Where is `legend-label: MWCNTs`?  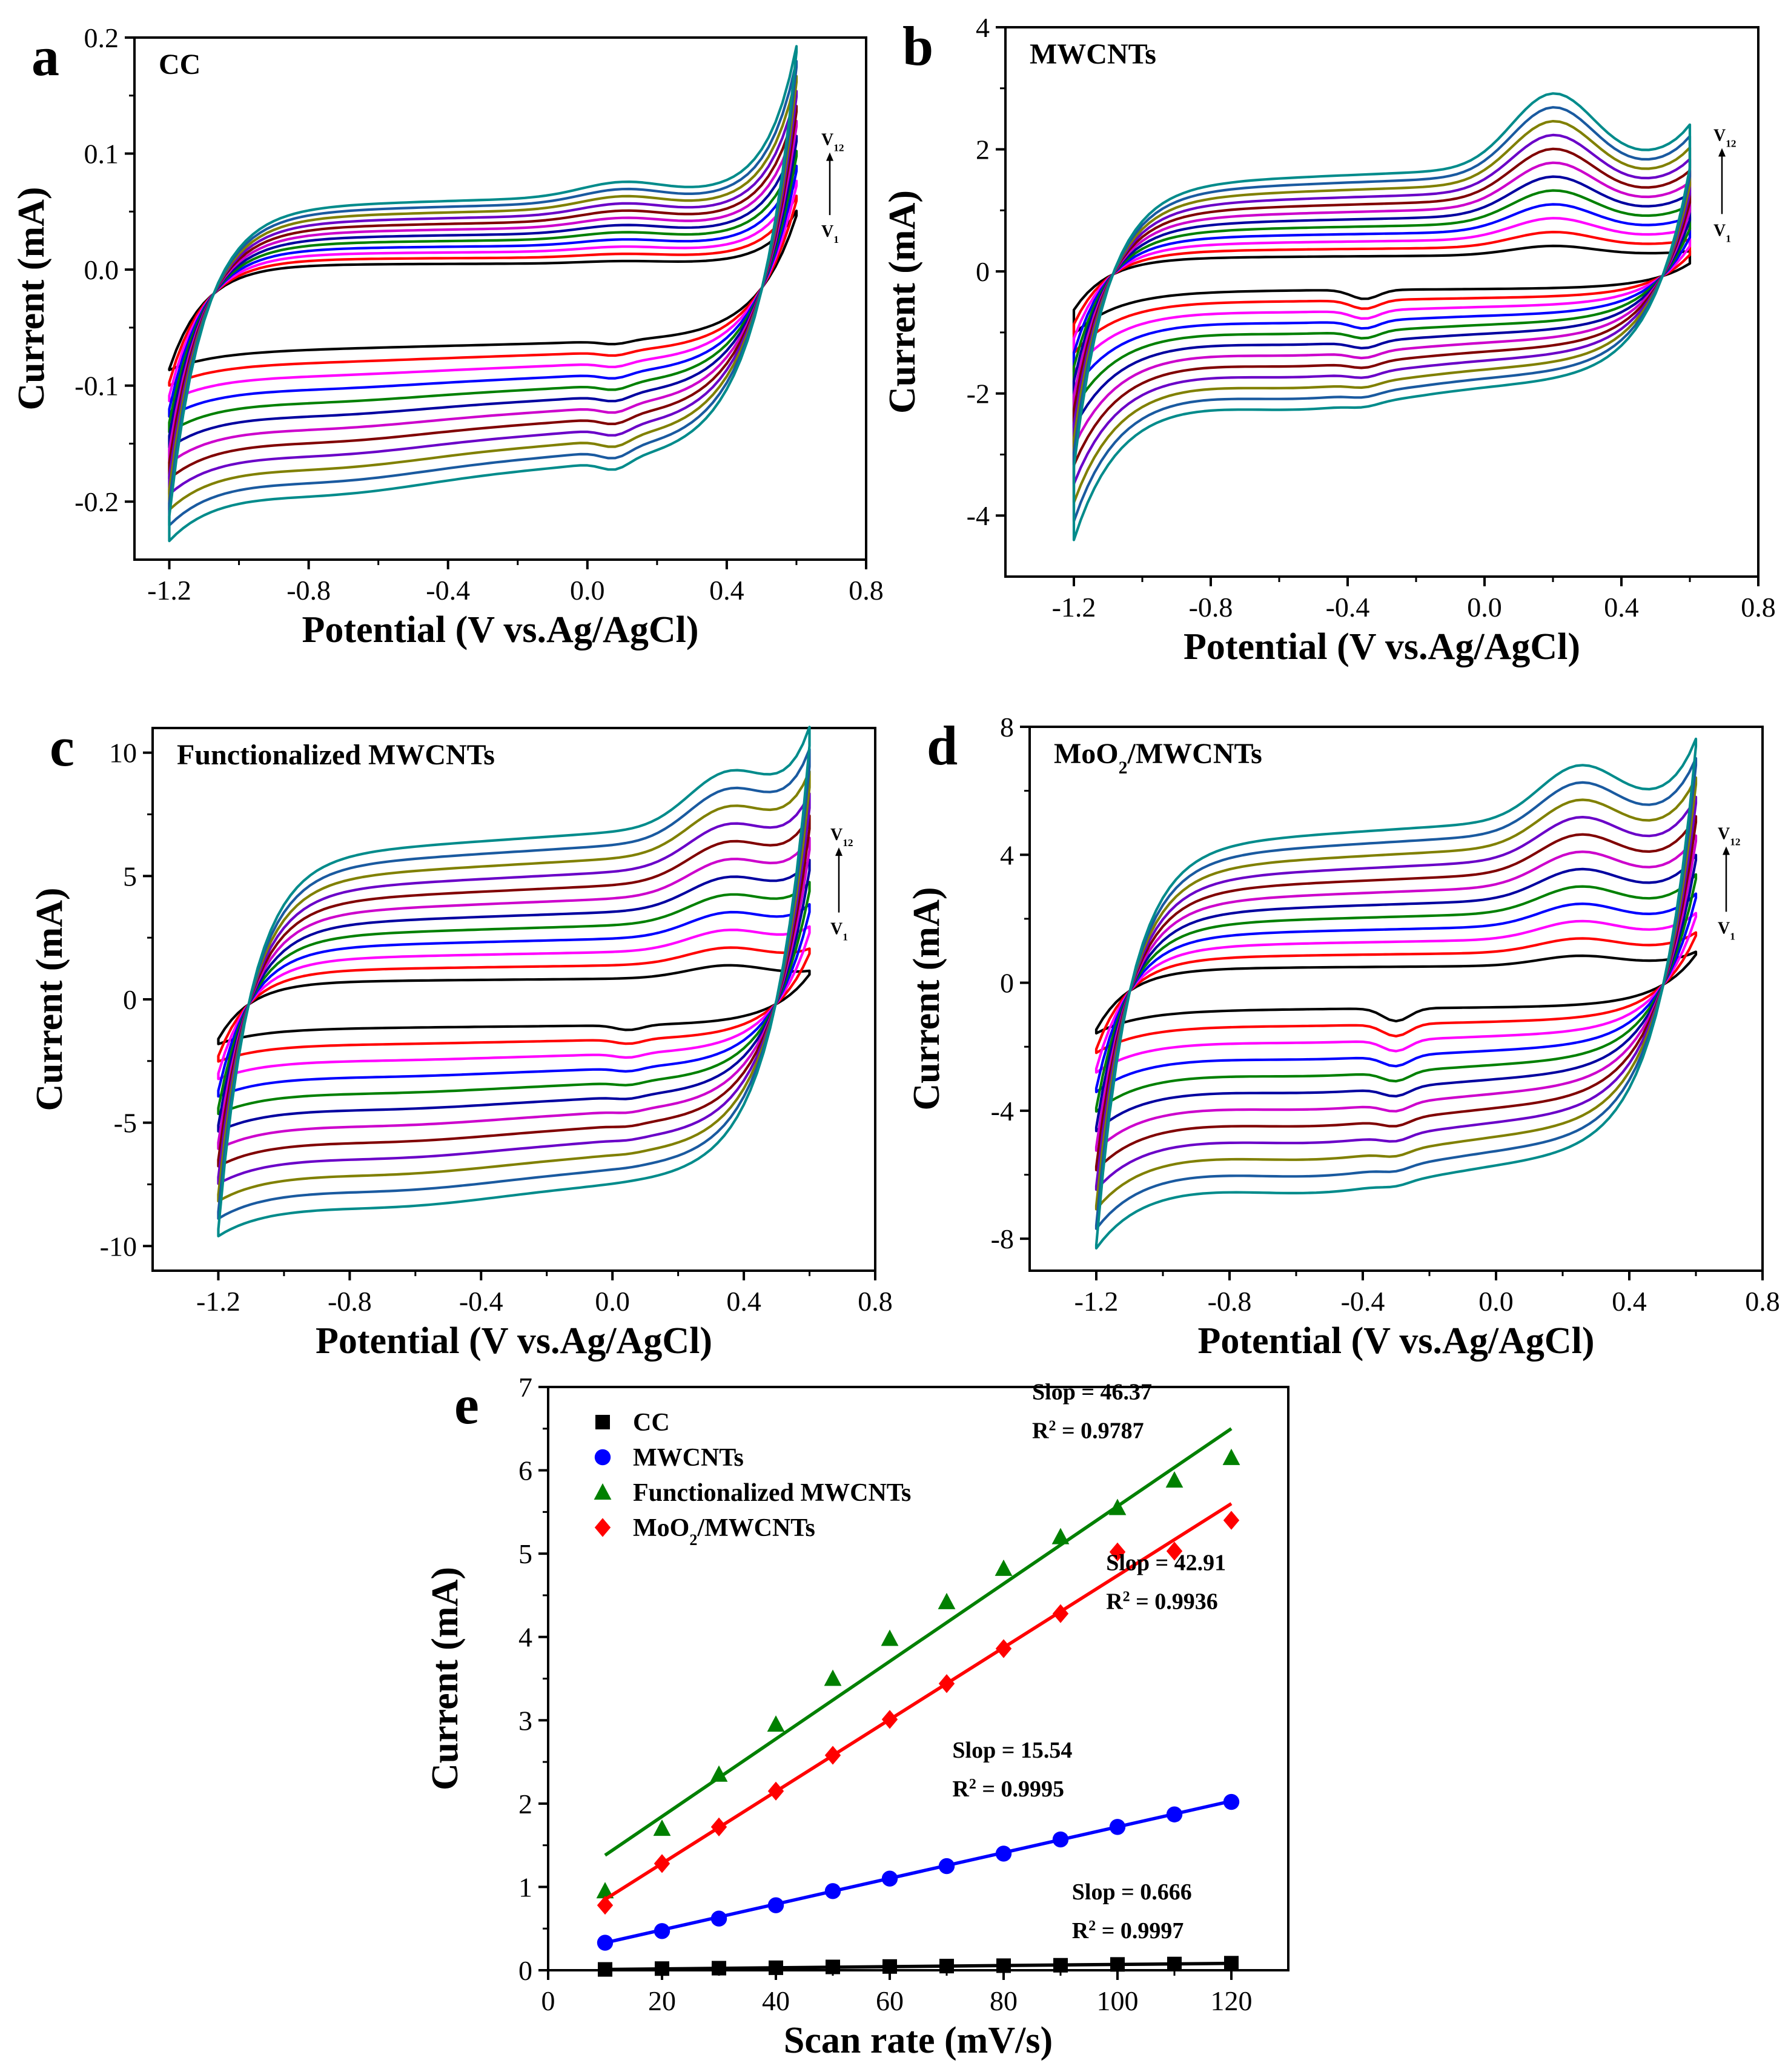 legend-label: MWCNTs is located at coordinates (688, 1458).